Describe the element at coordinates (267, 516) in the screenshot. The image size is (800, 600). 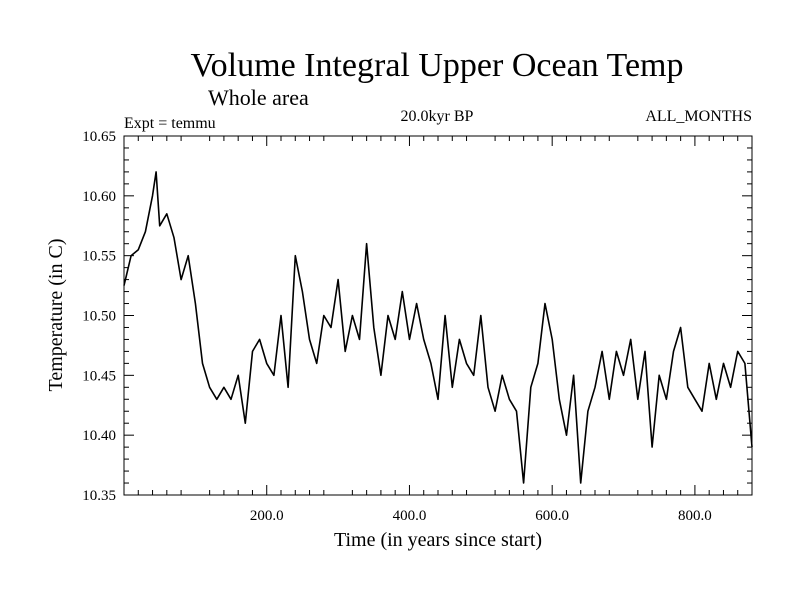
I see `x-tick-label: 200.0` at that location.